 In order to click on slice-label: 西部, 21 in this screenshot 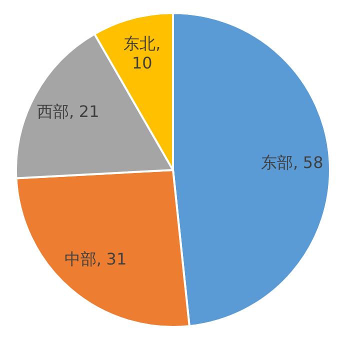, I will do `click(68, 112)`.